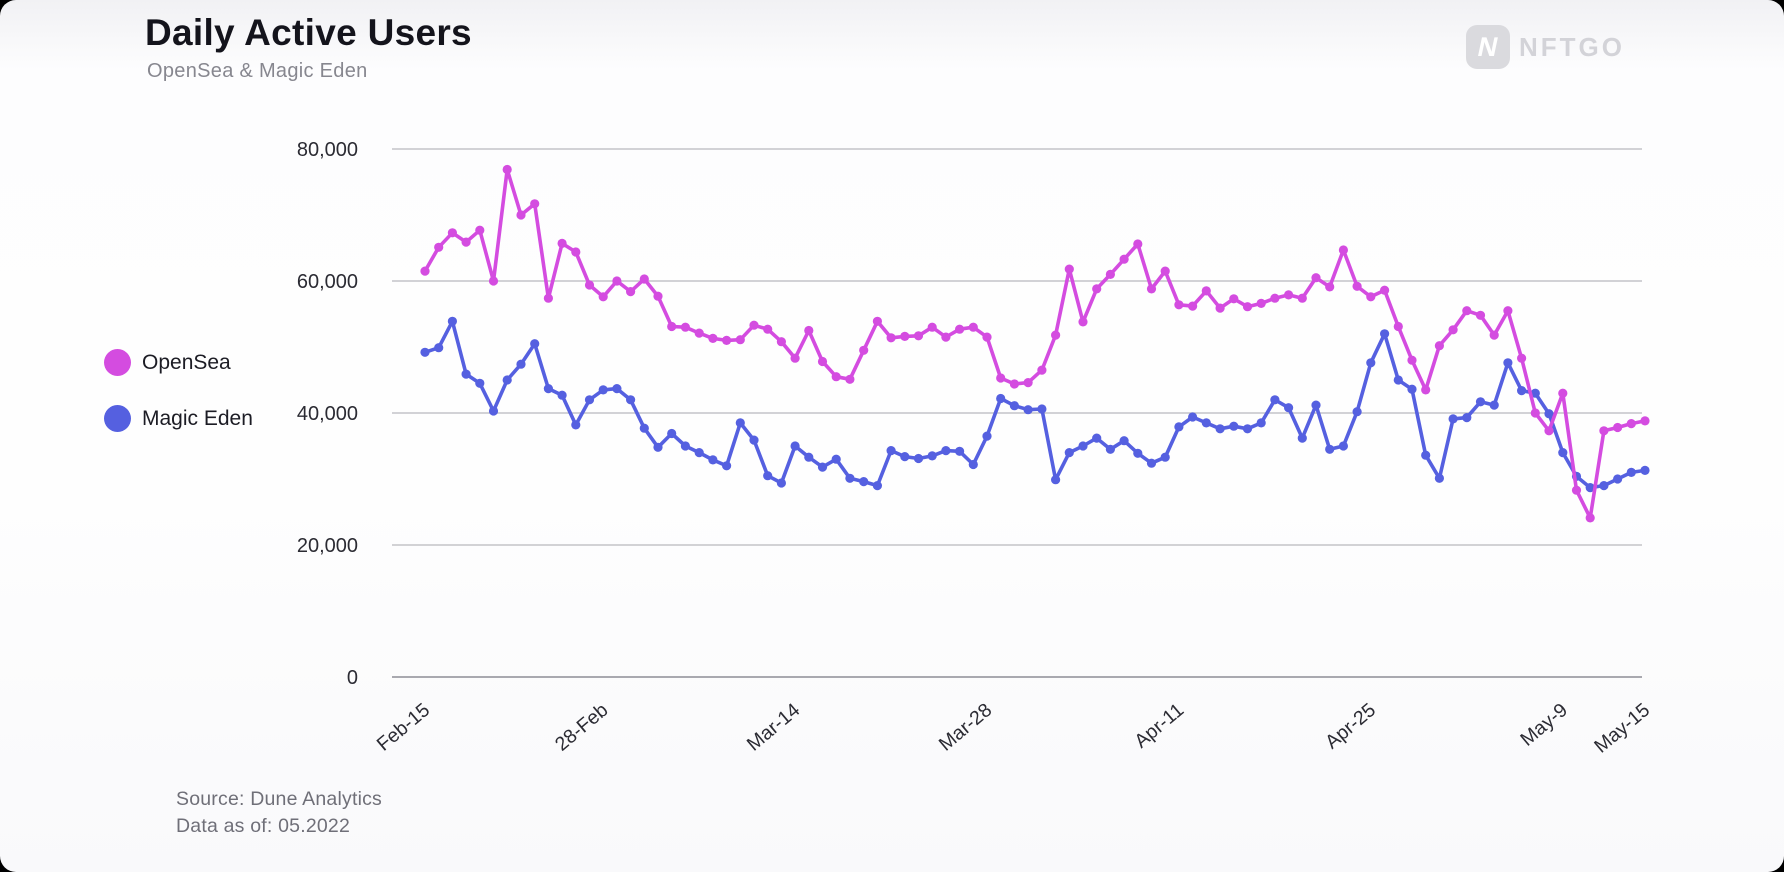 The image size is (1784, 872). I want to click on x-axis-label: 28-Feb, so click(582, 727).